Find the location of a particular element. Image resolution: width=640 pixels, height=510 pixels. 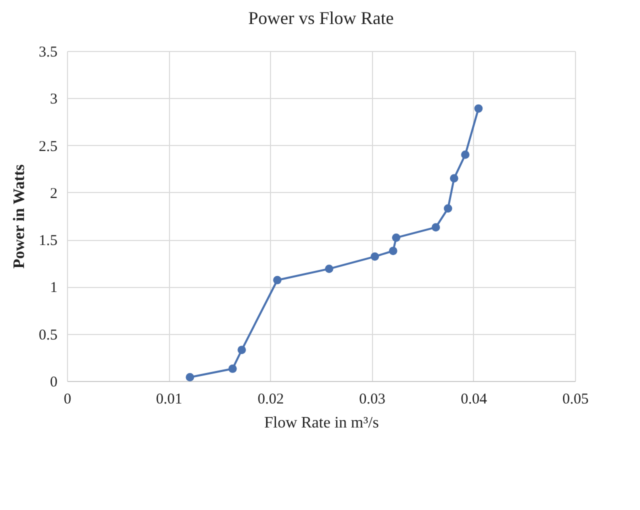

x-tick-label: 0 is located at coordinates (68, 400).